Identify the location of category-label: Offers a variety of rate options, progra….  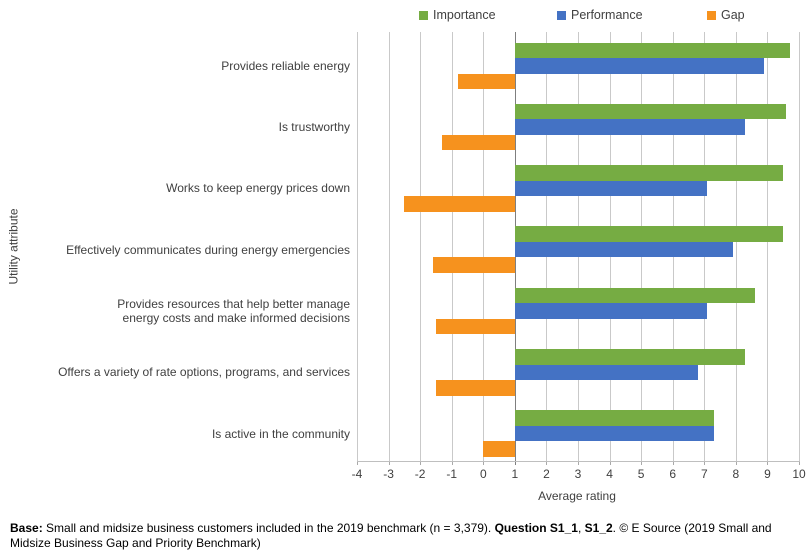
(204, 372).